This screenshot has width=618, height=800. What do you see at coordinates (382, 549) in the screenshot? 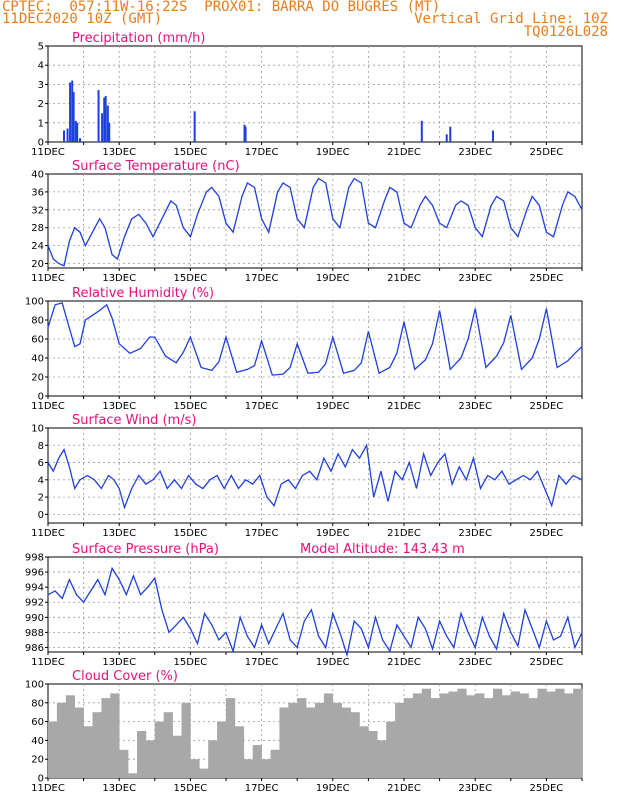
I see `pressure-annotation: Model Altitude: 143.43 m` at bounding box center [382, 549].